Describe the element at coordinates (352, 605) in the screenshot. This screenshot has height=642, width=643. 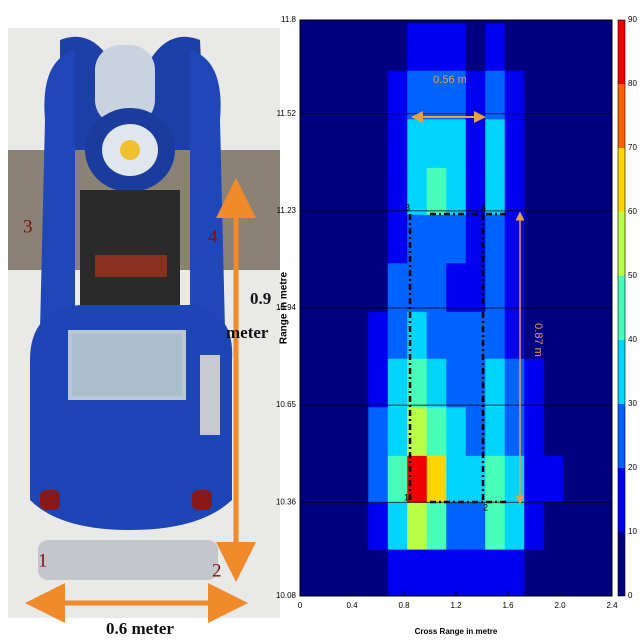
I see `x-tick-label: 0.4` at that location.